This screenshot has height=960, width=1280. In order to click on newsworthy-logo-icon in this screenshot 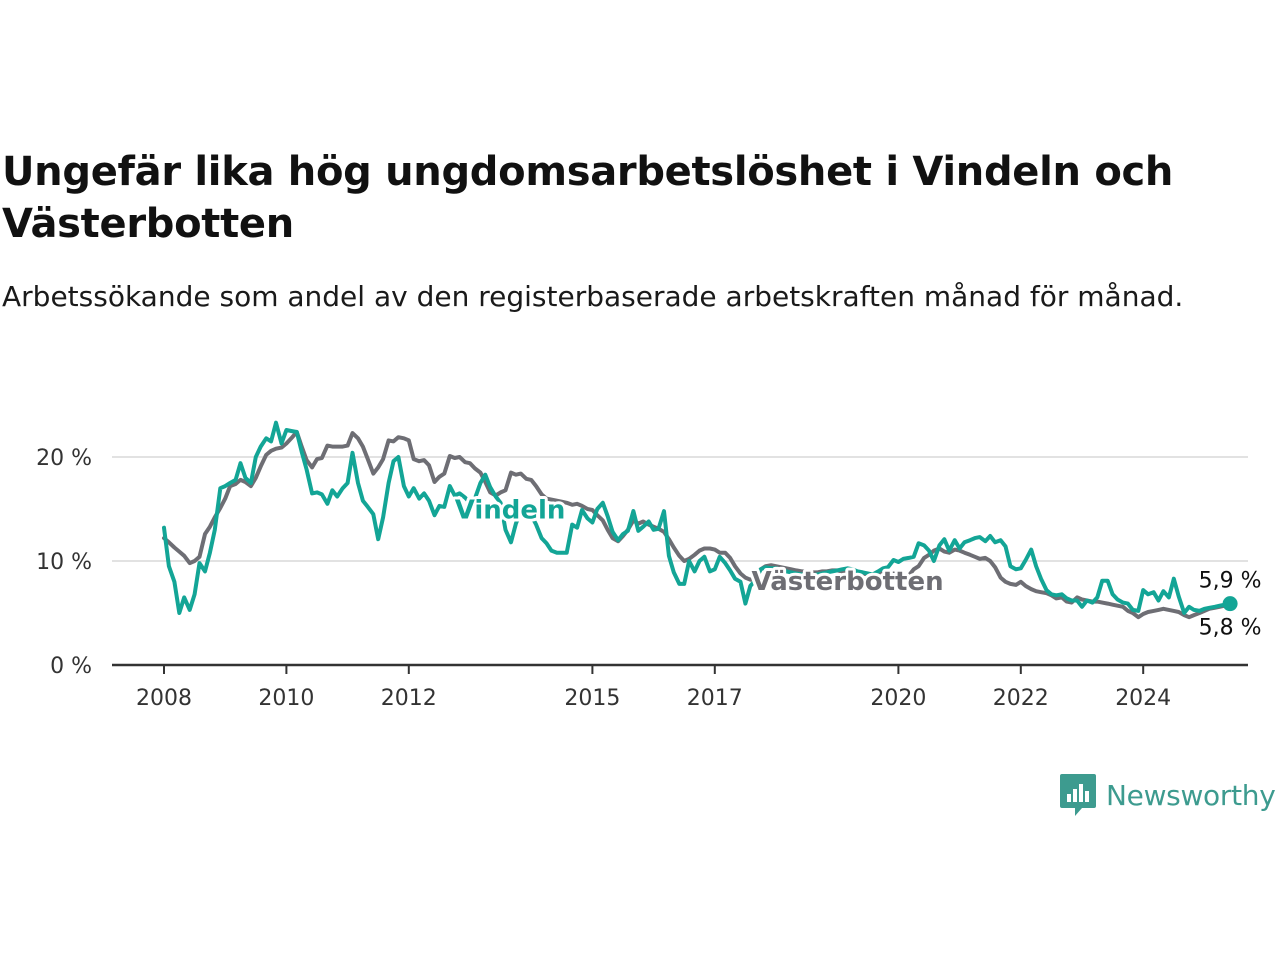, I will do `click(1078, 795)`.